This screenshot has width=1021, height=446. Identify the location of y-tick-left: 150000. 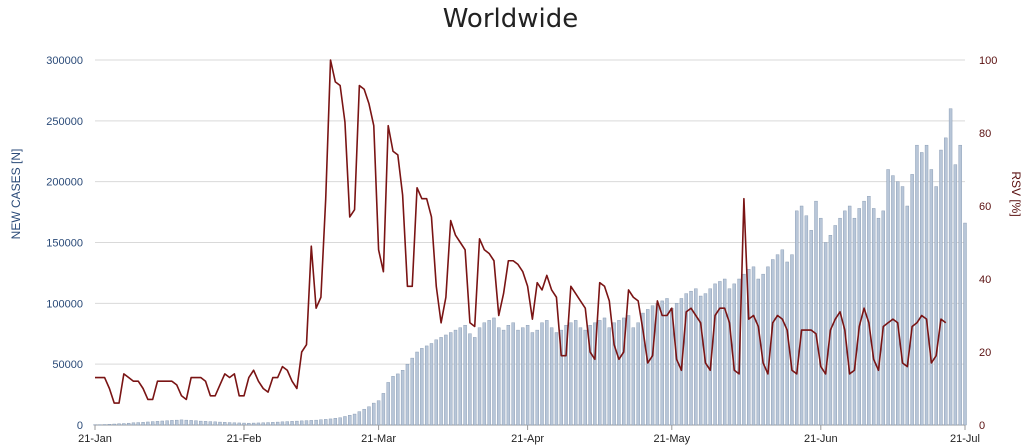
(64, 244).